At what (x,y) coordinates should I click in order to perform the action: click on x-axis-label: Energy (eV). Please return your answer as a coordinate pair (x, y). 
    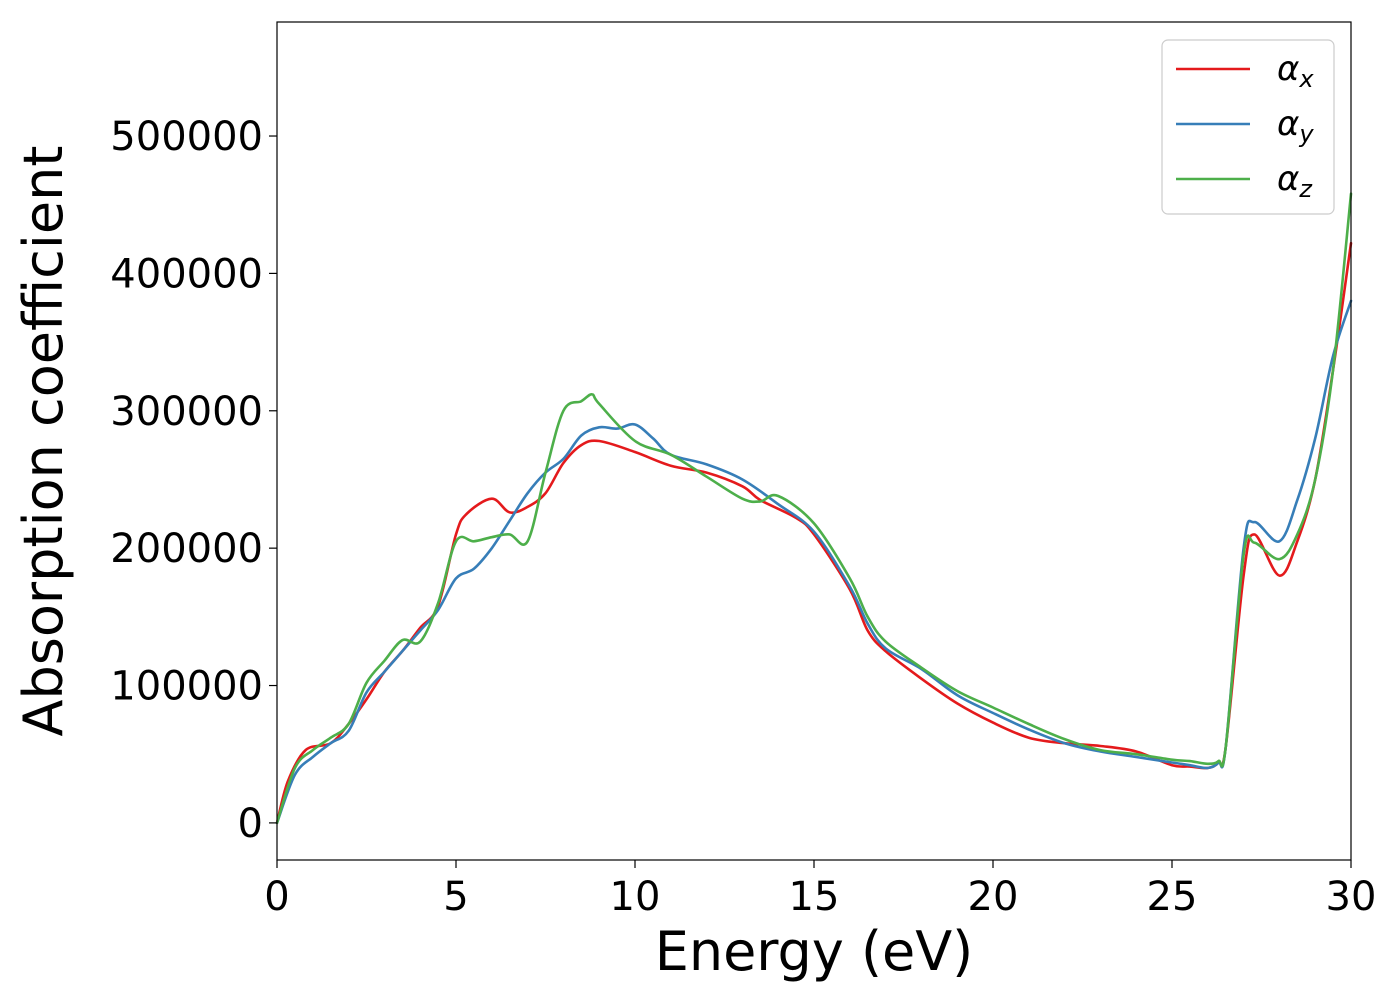
    Looking at the image, I should click on (814, 951).